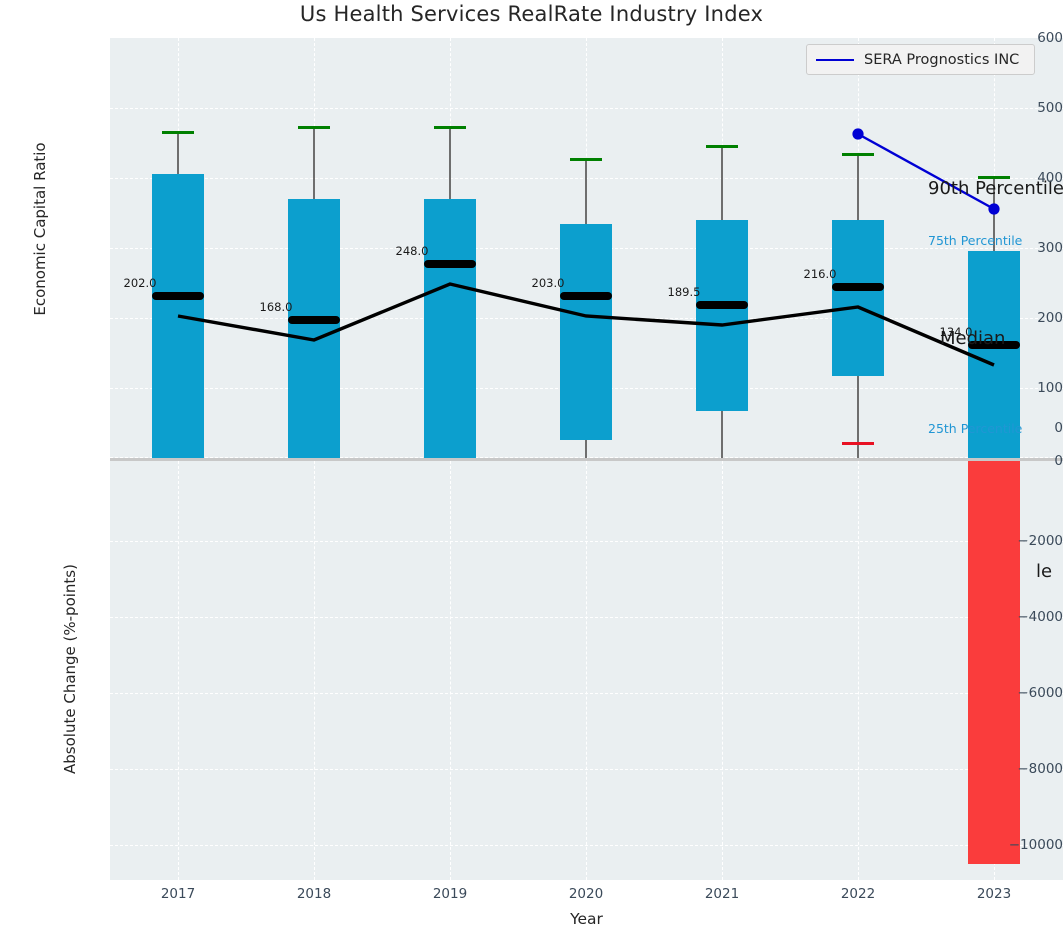 Image resolution: width=1063 pixels, height=942 pixels. I want to click on x-axis-label: Year, so click(586, 919).